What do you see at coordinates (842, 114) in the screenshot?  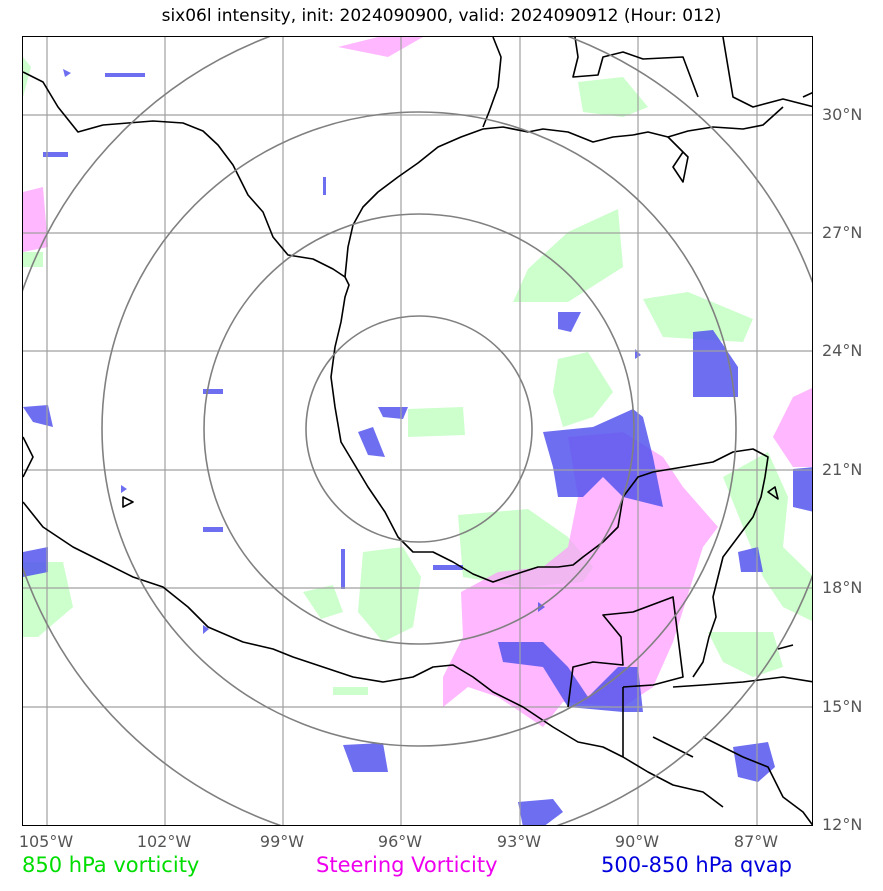 I see `lat-label-30n: 30°N` at bounding box center [842, 114].